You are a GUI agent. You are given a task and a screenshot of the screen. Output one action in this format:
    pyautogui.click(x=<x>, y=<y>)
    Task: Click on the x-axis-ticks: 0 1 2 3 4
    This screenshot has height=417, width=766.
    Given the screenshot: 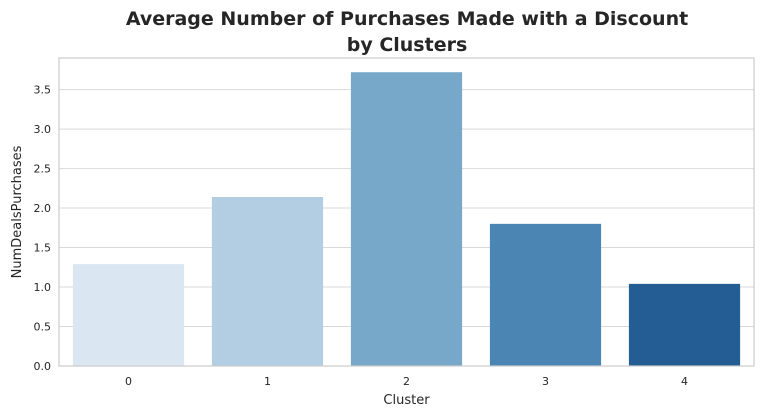 What is the action you would take?
    pyautogui.click(x=406, y=381)
    